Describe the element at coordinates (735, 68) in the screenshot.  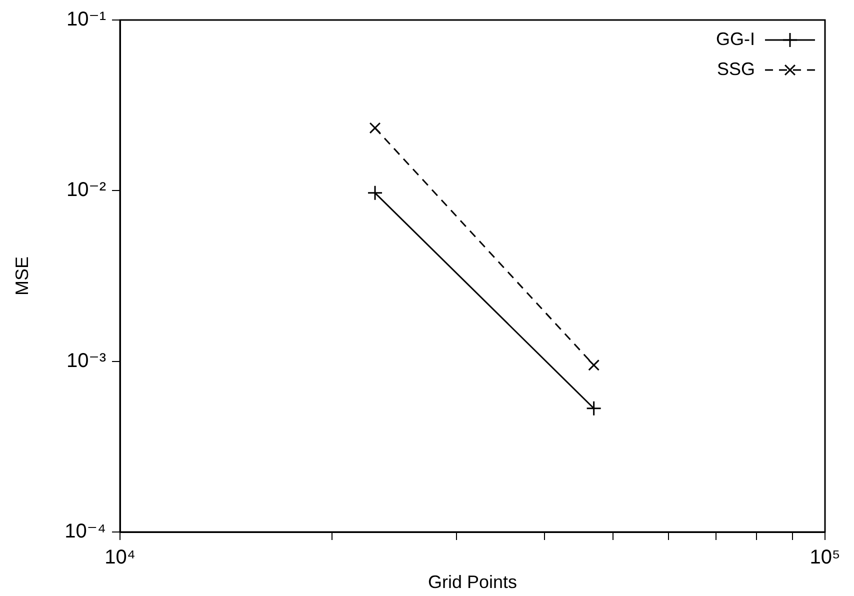
I see `legend-label: SSG` at that location.